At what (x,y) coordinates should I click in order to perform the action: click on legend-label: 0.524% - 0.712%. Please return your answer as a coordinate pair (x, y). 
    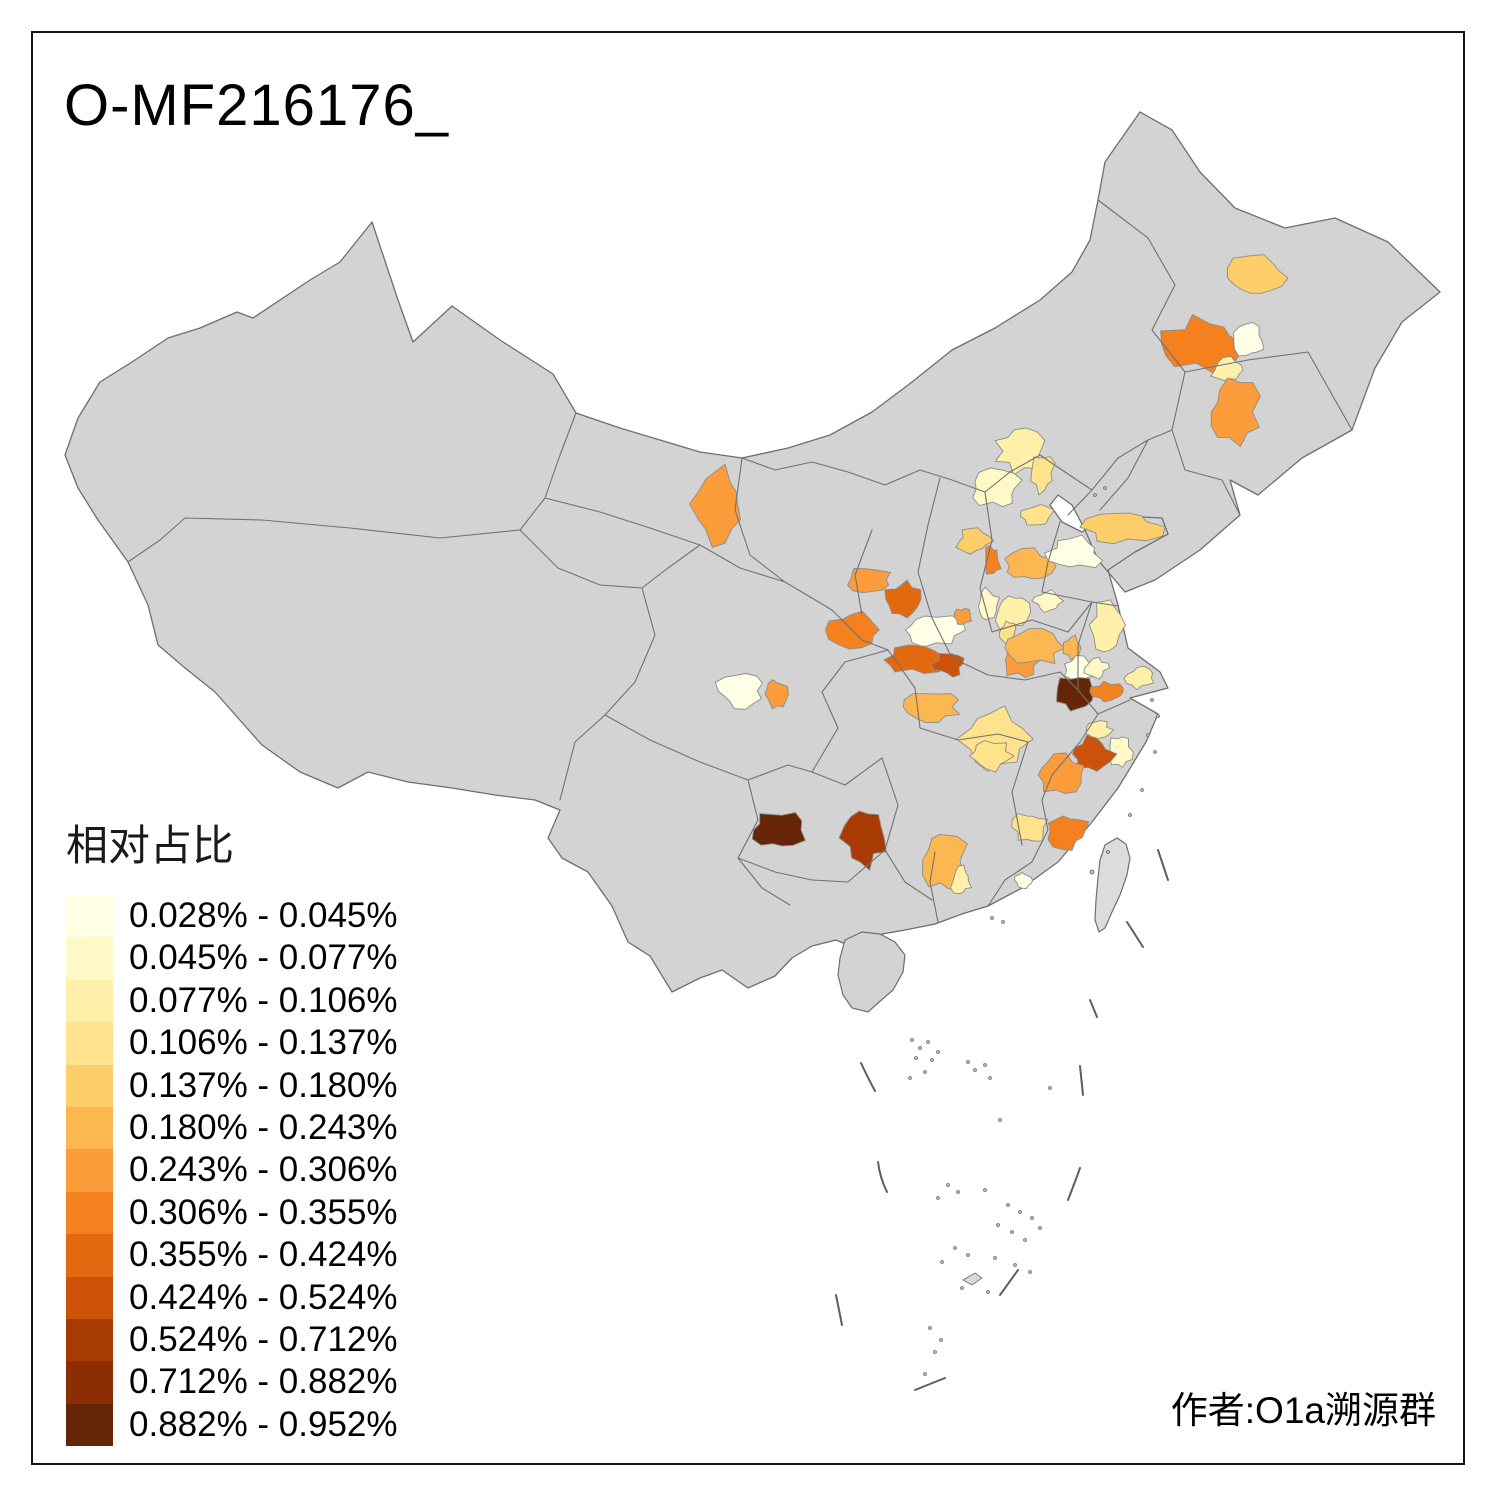
    Looking at the image, I should click on (263, 1339).